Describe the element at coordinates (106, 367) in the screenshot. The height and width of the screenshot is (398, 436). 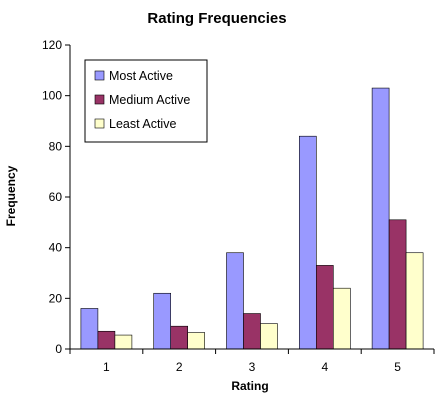
I see `x-tick-label: 1` at that location.